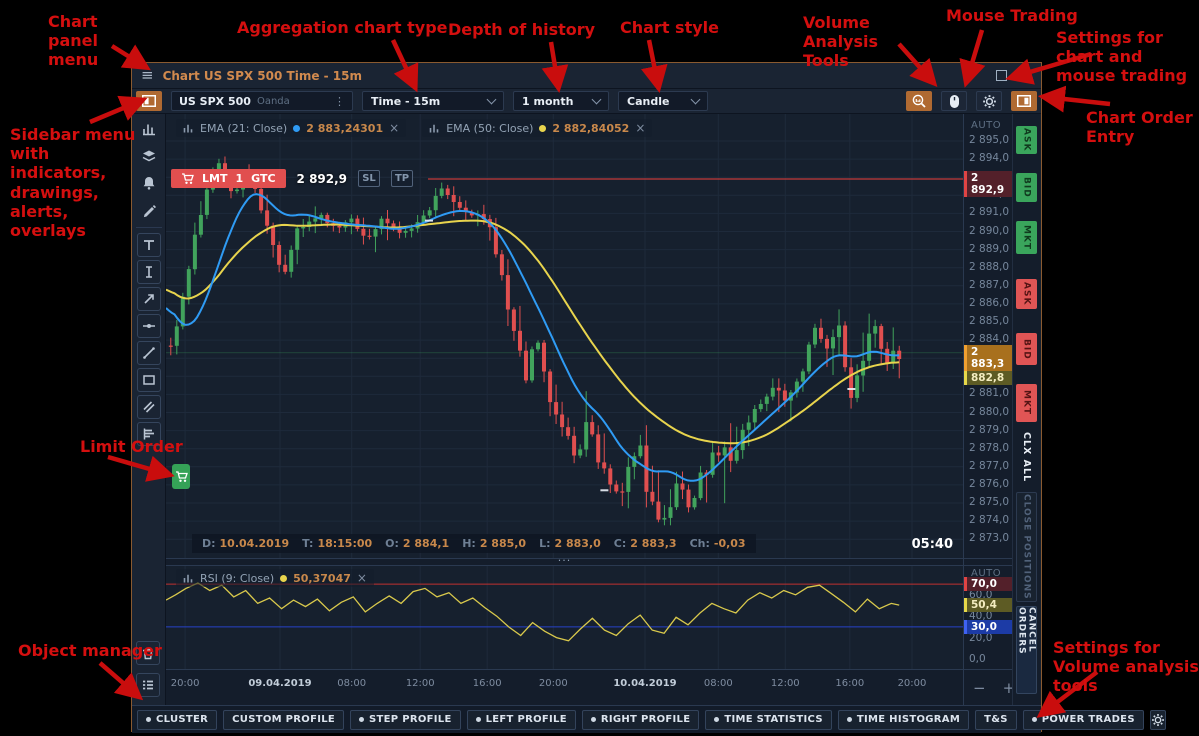 Image resolution: width=1199 pixels, height=736 pixels. I want to click on drawings-pencil-icon, so click(149, 210).